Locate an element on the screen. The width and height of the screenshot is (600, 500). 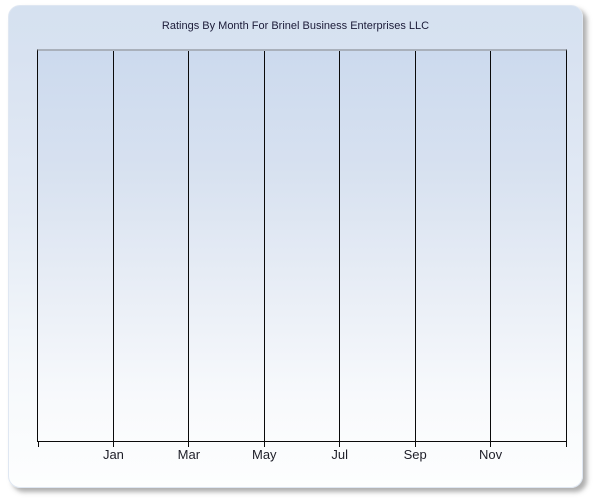
x-axis-label: Mar is located at coordinates (189, 454).